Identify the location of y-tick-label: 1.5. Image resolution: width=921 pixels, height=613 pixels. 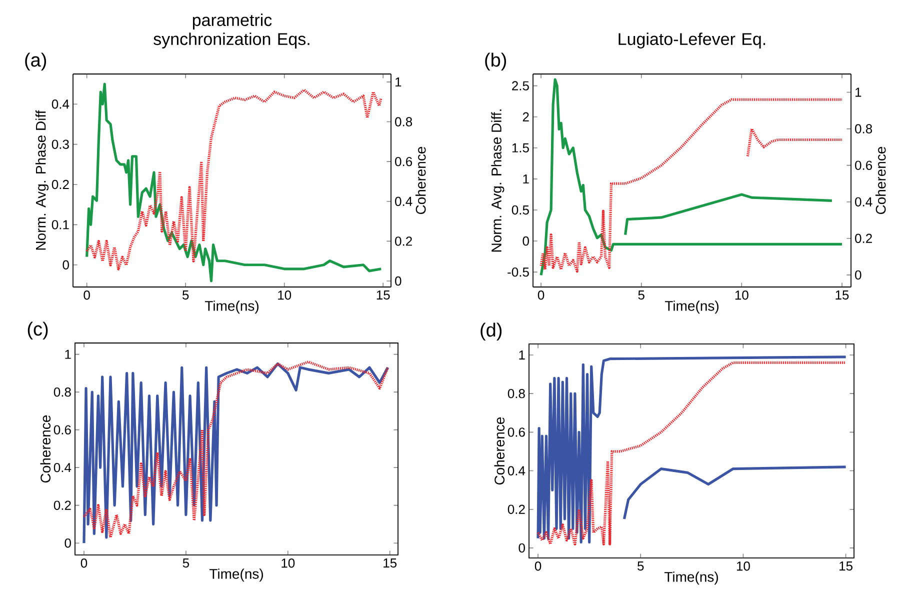
(520, 147).